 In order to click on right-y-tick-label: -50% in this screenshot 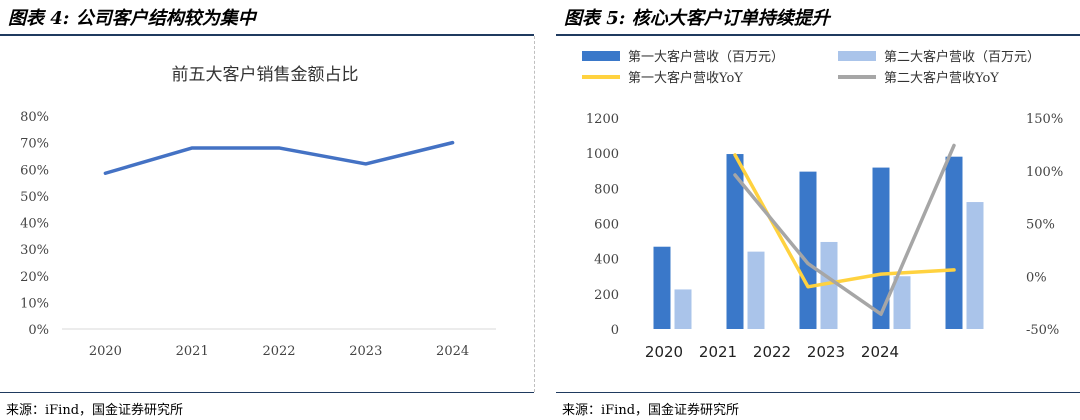, I will do `click(1042, 330)`.